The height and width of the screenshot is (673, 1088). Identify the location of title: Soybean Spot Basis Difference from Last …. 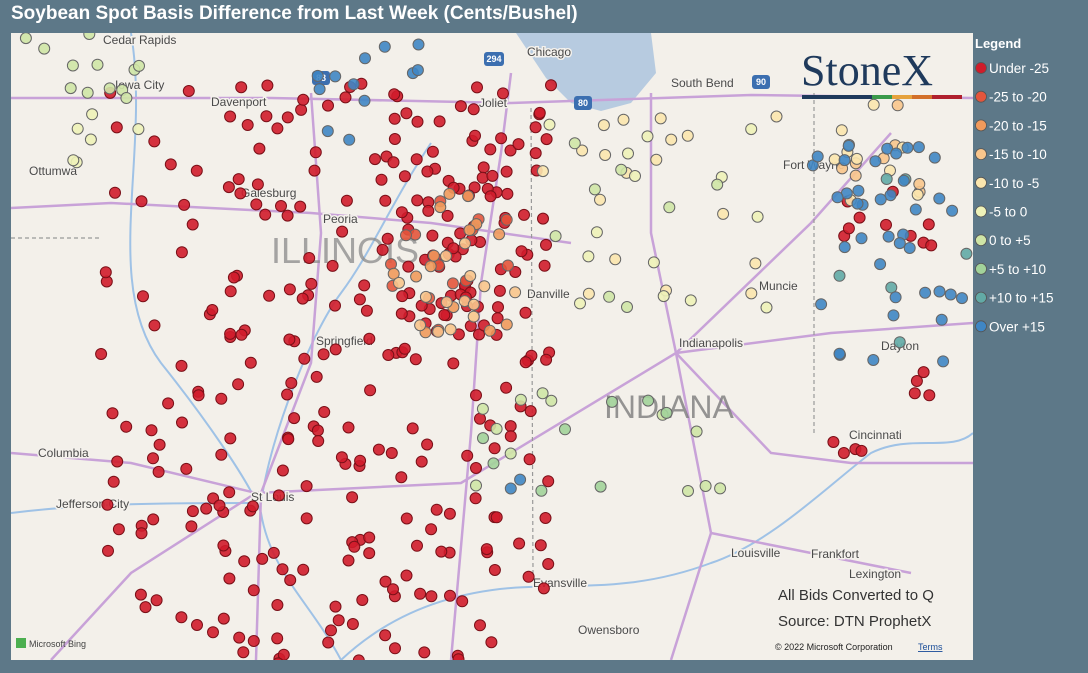
(294, 13).